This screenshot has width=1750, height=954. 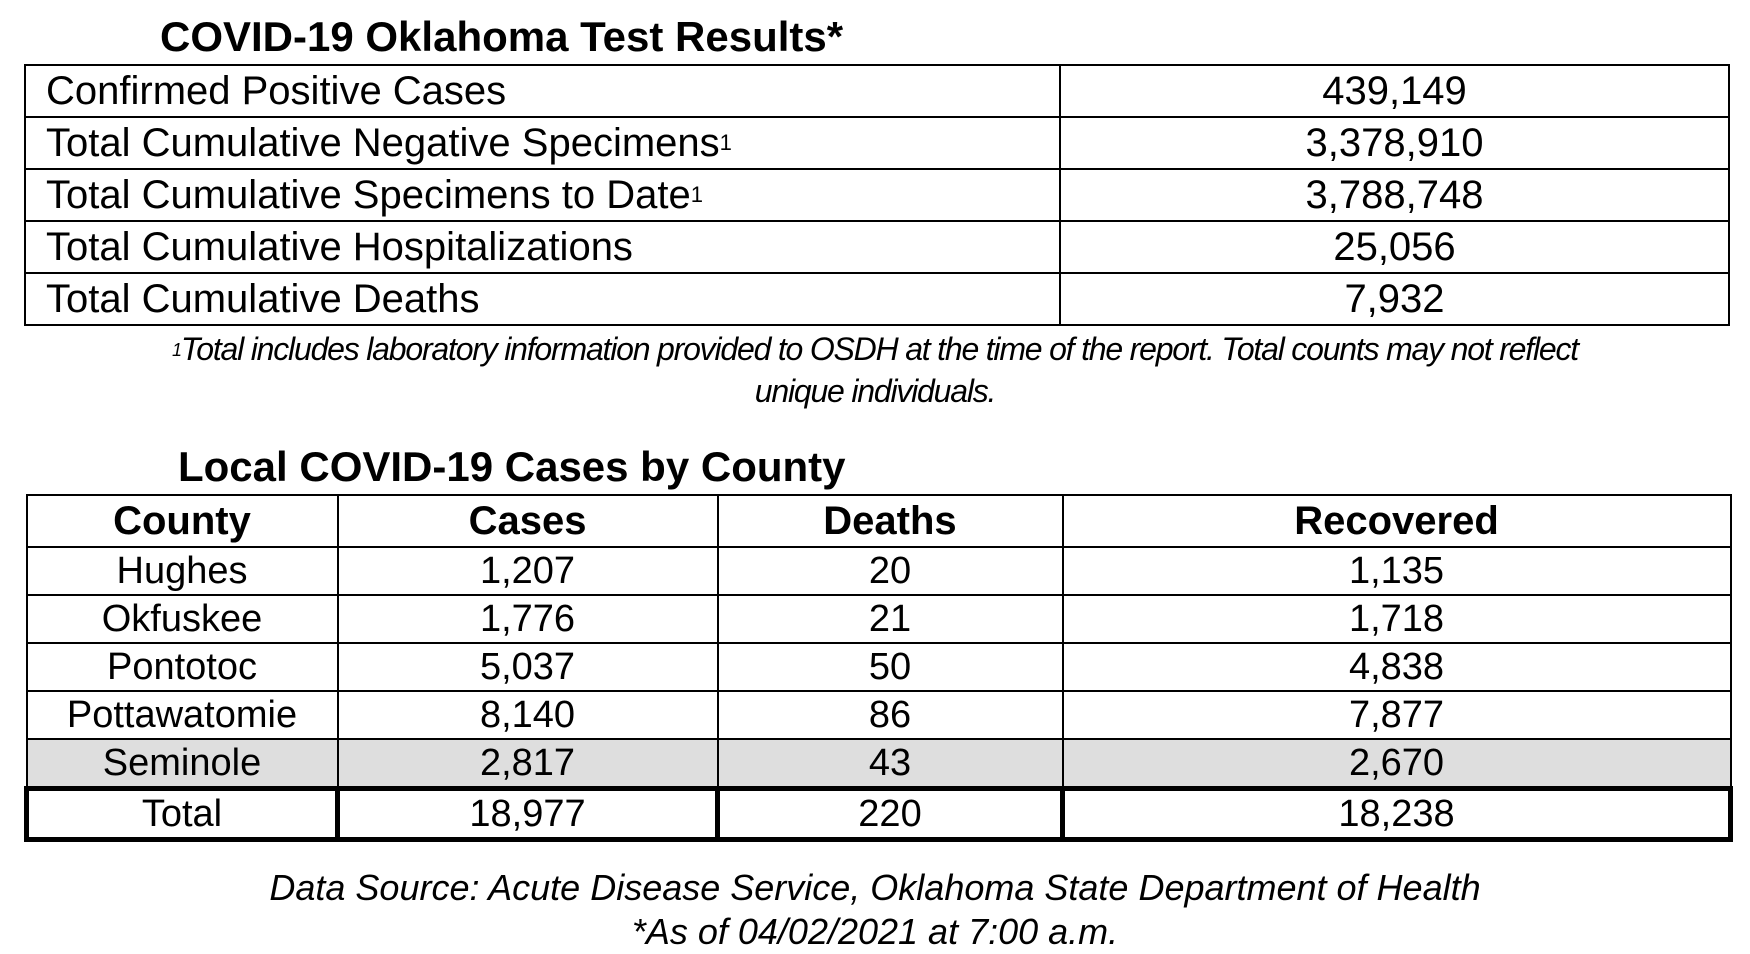 I want to click on header-deaths: Deaths, so click(x=890, y=521).